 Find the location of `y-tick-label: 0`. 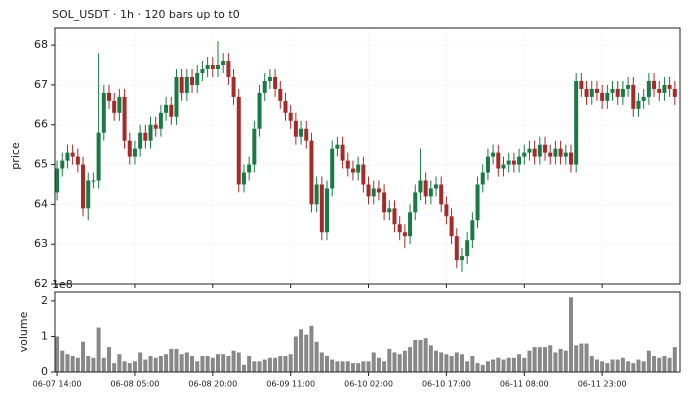

y-tick-label: 0 is located at coordinates (44, 371).